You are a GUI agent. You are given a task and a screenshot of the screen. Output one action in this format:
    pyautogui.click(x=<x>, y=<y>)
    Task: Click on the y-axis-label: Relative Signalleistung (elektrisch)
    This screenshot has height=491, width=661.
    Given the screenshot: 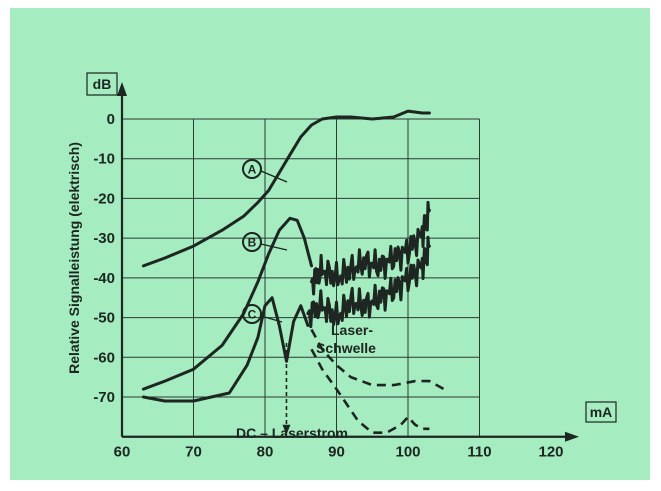 What is the action you would take?
    pyautogui.click(x=74, y=258)
    